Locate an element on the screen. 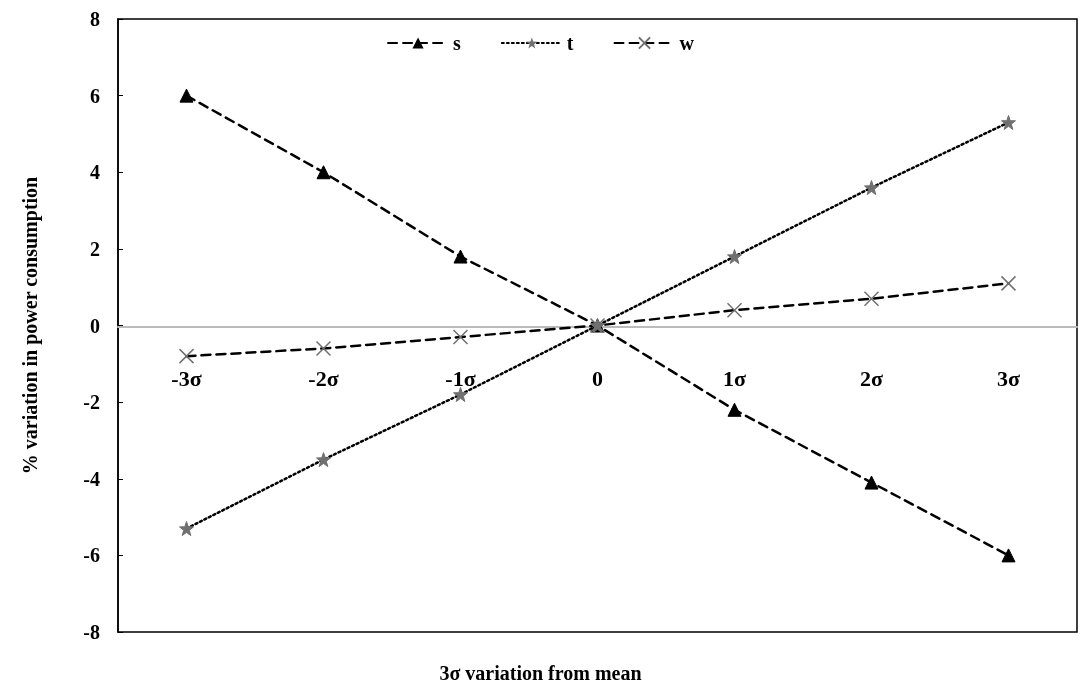 The height and width of the screenshot is (691, 1081). y-tick-label: 6 is located at coordinates (95, 95).